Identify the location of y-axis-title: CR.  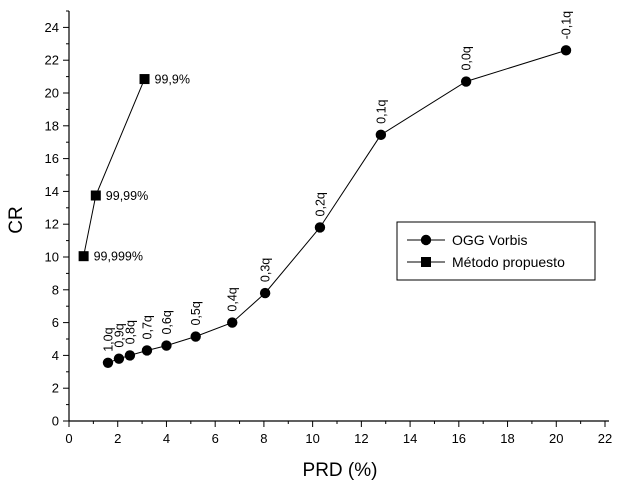
(16, 219).